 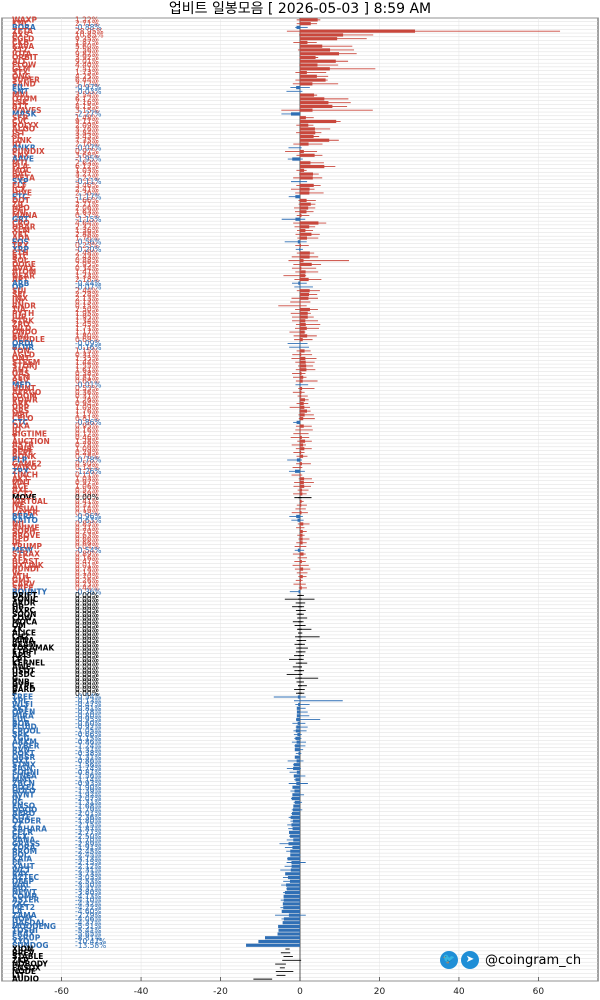 What do you see at coordinates (88, 851) in the screenshot?
I see `percent-label: -2.45%` at bounding box center [88, 851].